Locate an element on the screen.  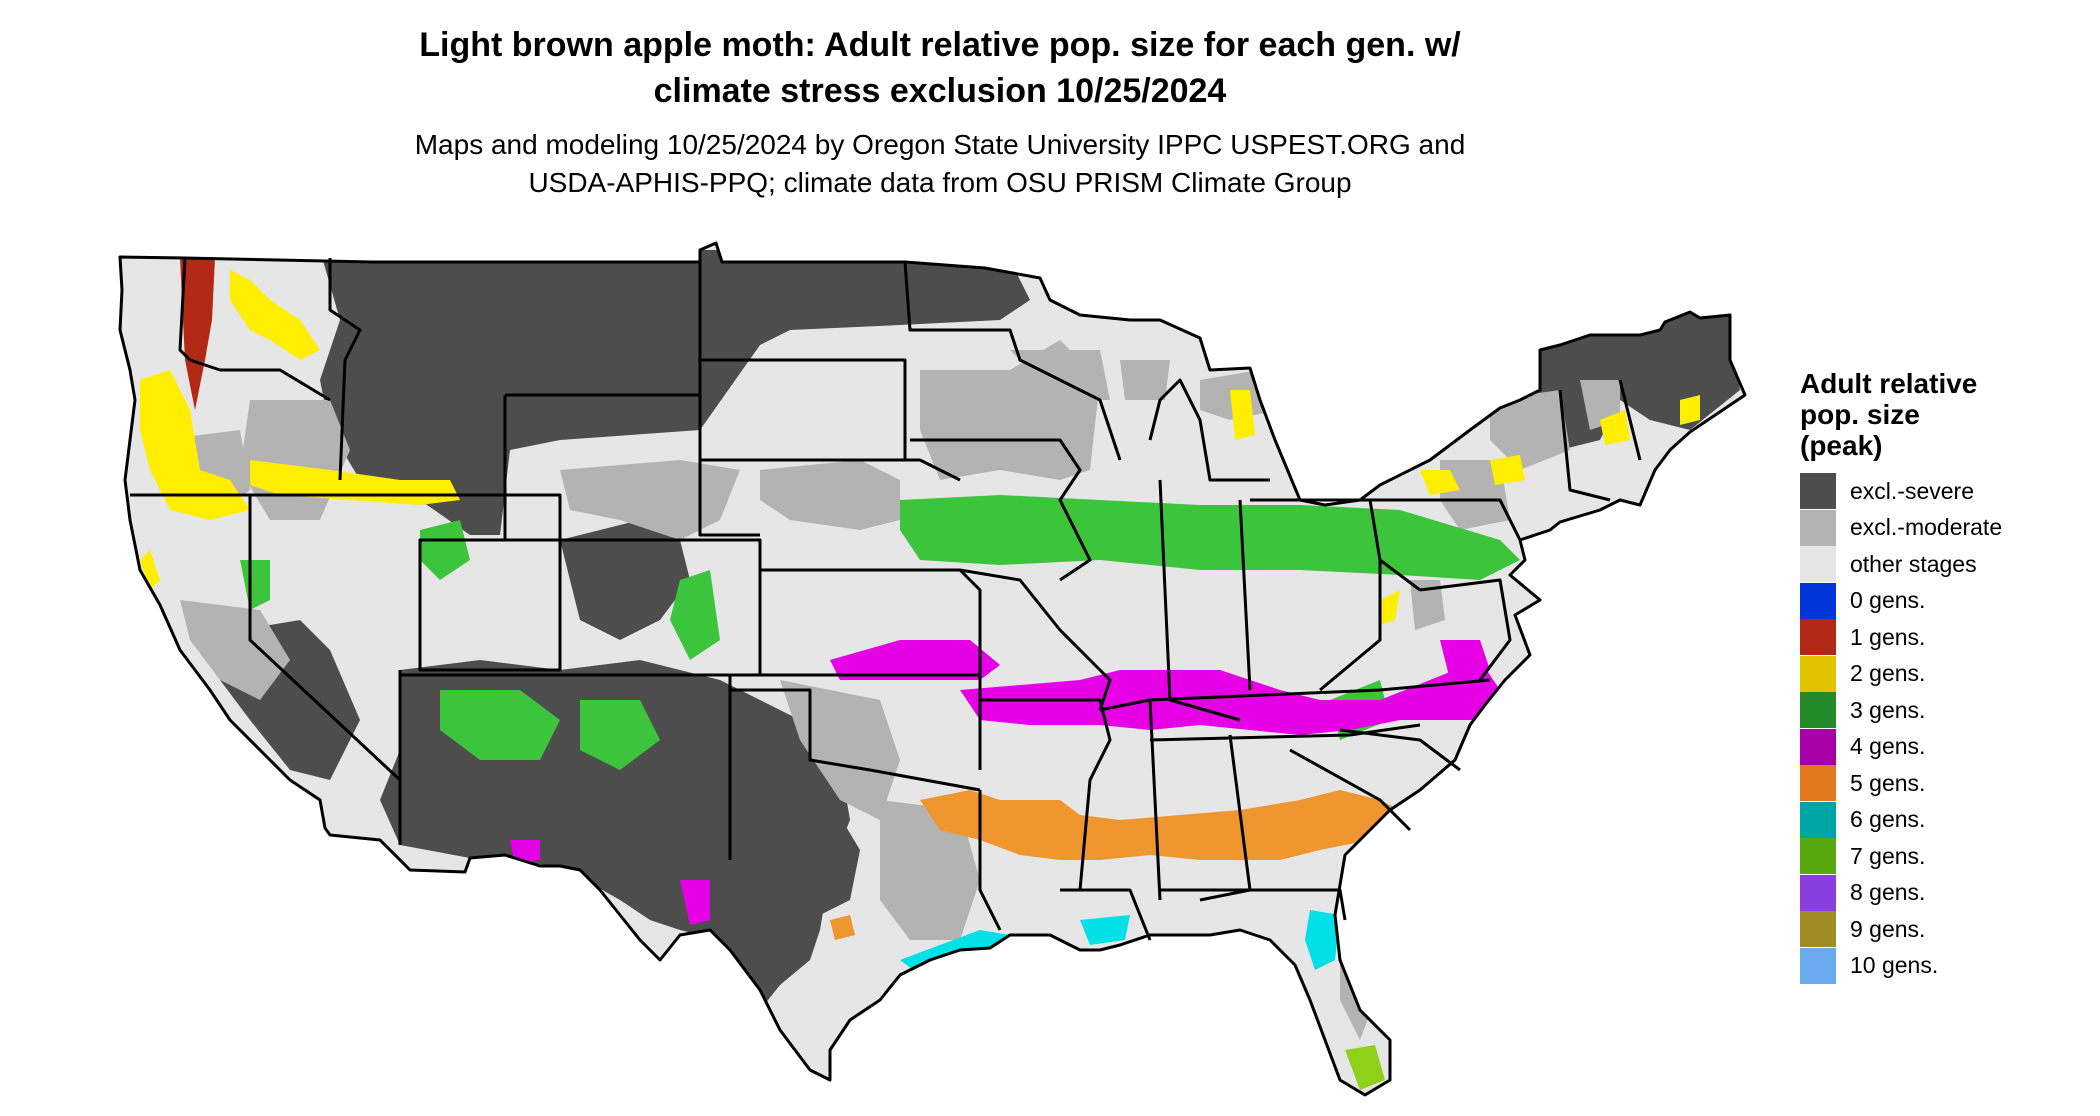
legend-label: 9 gens. is located at coordinates (1888, 928).